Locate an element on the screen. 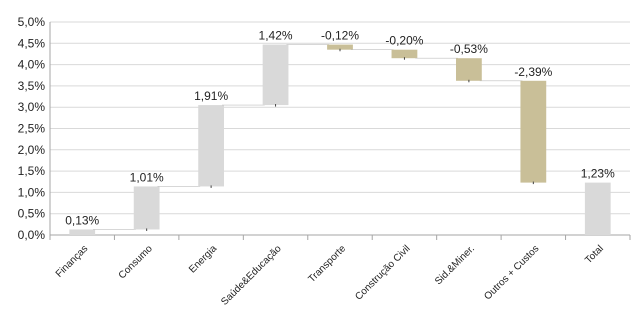 The height and width of the screenshot is (331, 632). y-tick-label: 0,0% is located at coordinates (32, 235).